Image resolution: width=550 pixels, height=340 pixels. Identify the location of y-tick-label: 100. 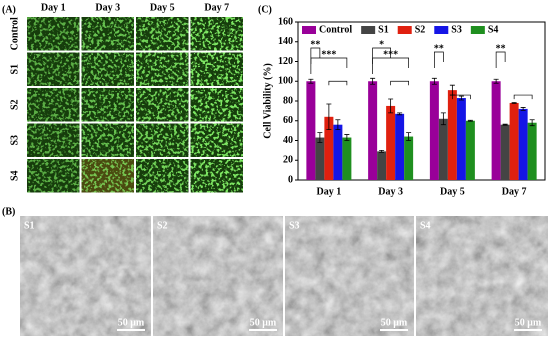
(285, 81).